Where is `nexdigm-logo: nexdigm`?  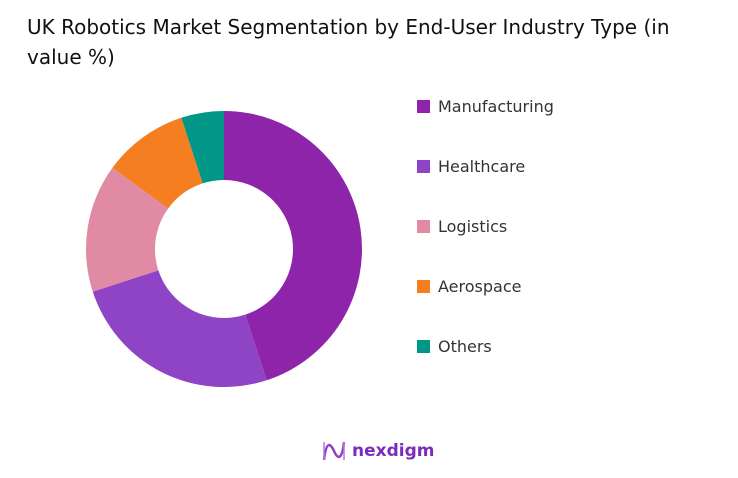
nexdigm-logo: nexdigm is located at coordinates (378, 451).